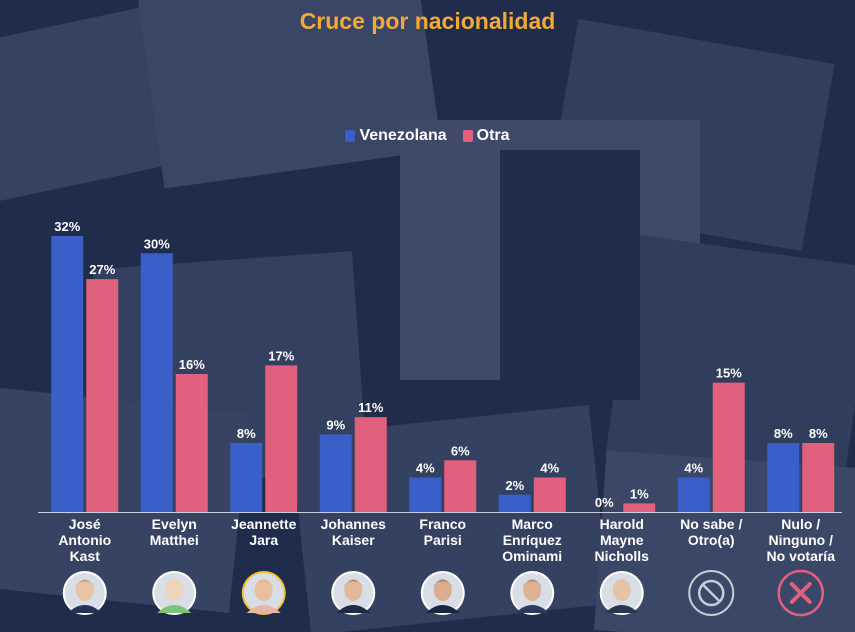 Image resolution: width=855 pixels, height=632 pixels. I want to click on legend-label-venezolana: Venezolana, so click(403, 135).